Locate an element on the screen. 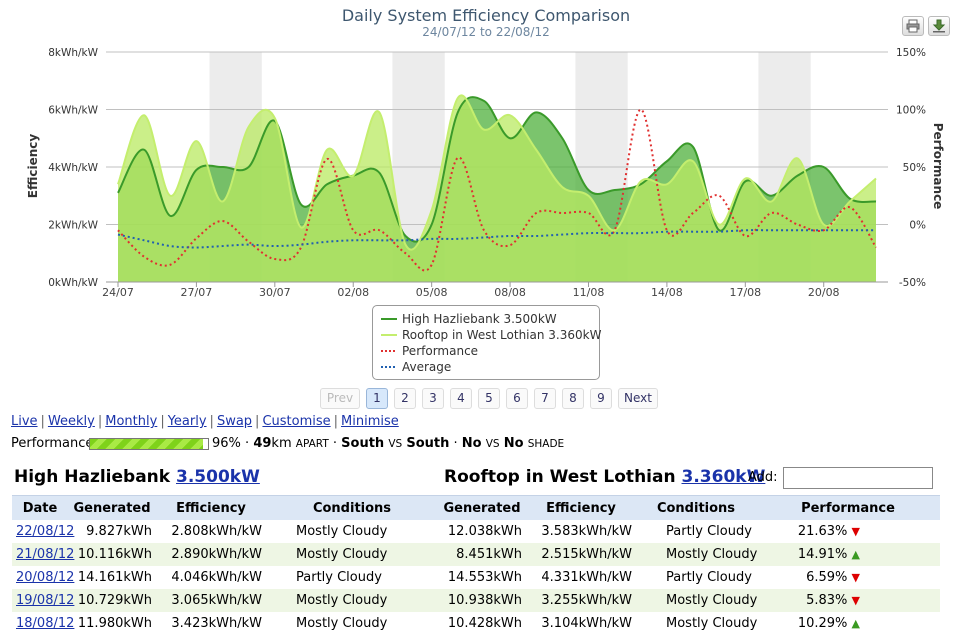  y-tick-label: 6kWh/kW is located at coordinates (73, 111).